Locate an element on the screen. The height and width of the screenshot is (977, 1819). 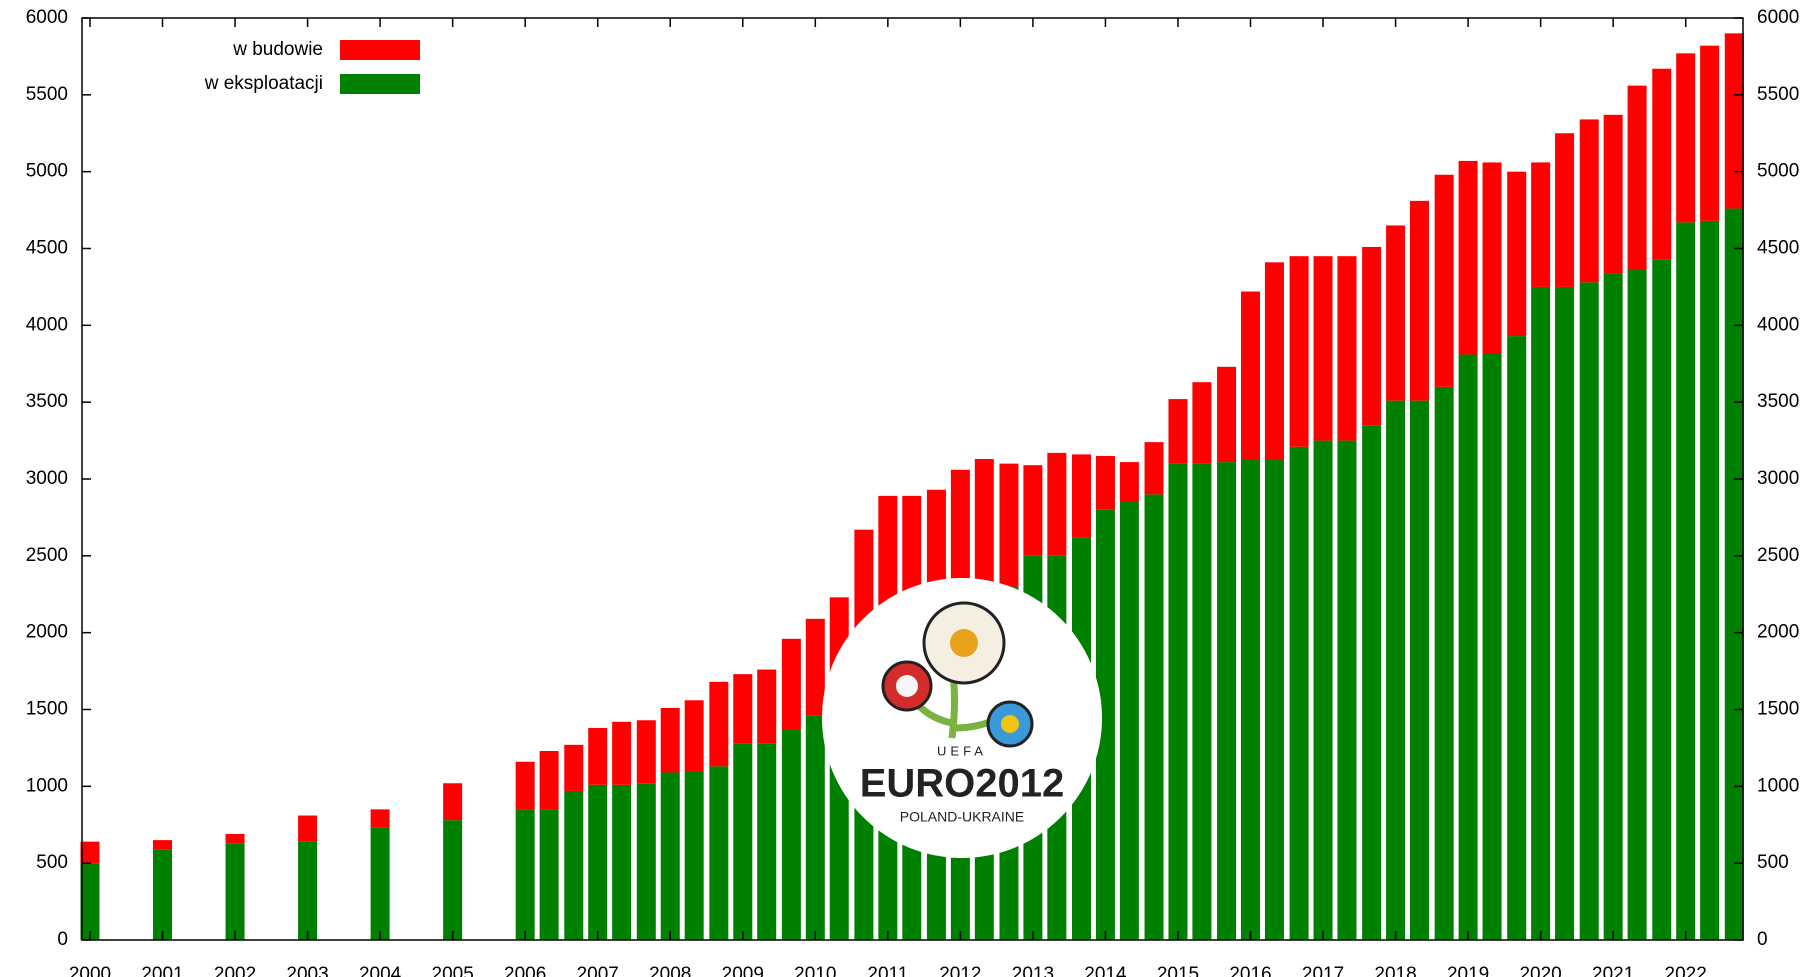
x-tick-label: 2000 is located at coordinates (90, 970).